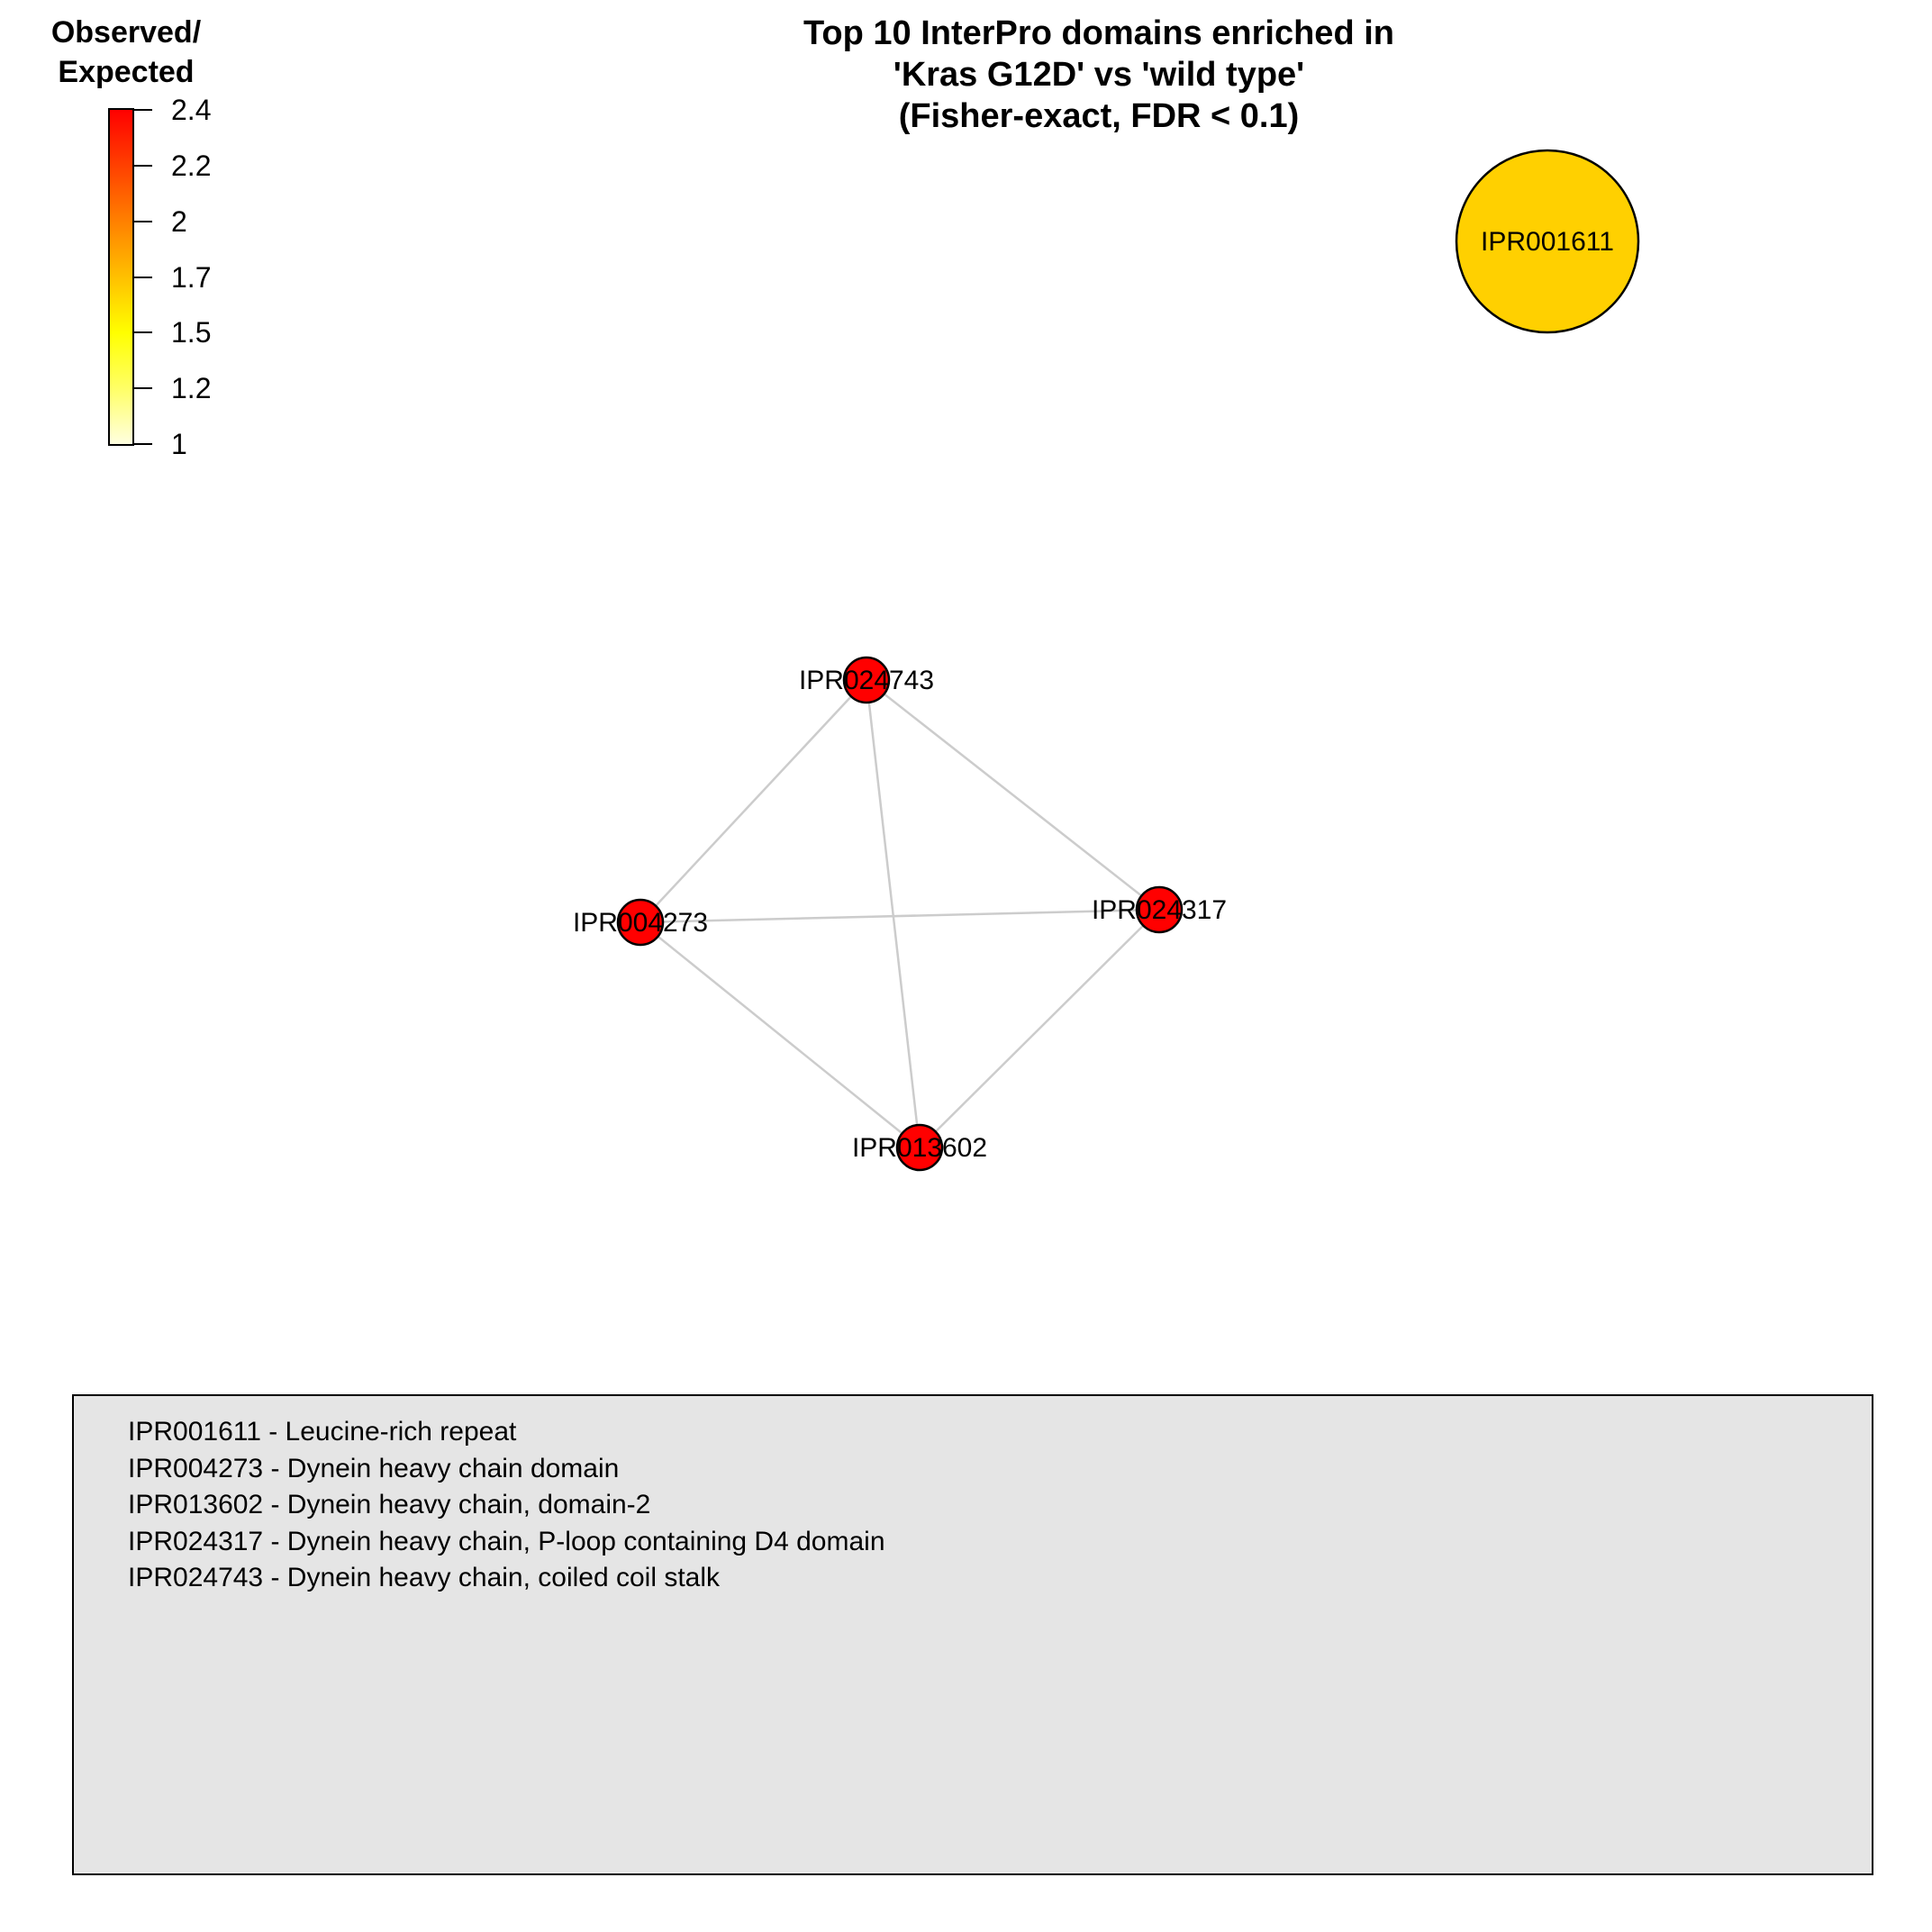  I want to click on edges-layer, so click(900, 913).